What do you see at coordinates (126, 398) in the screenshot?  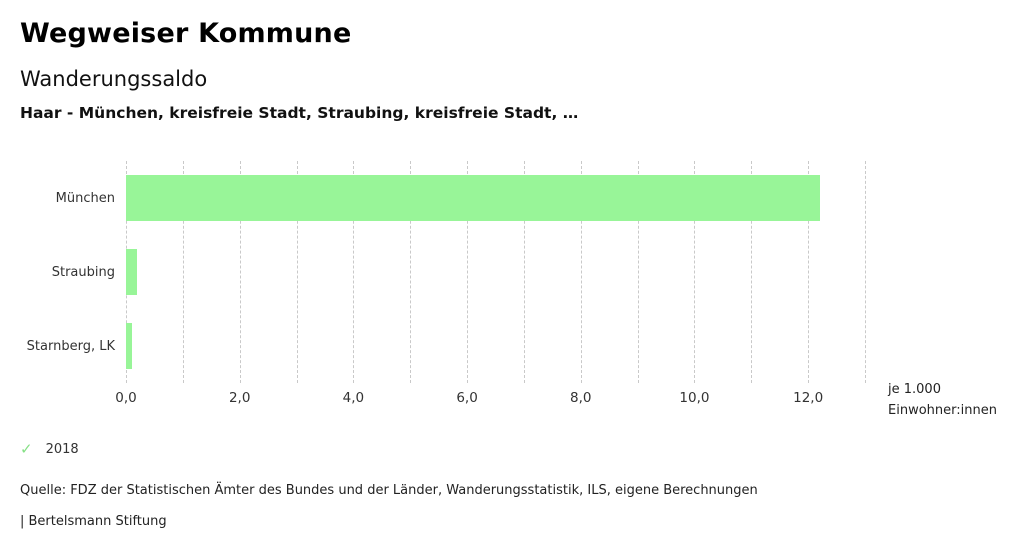 I see `x-tick-label: 0,0` at bounding box center [126, 398].